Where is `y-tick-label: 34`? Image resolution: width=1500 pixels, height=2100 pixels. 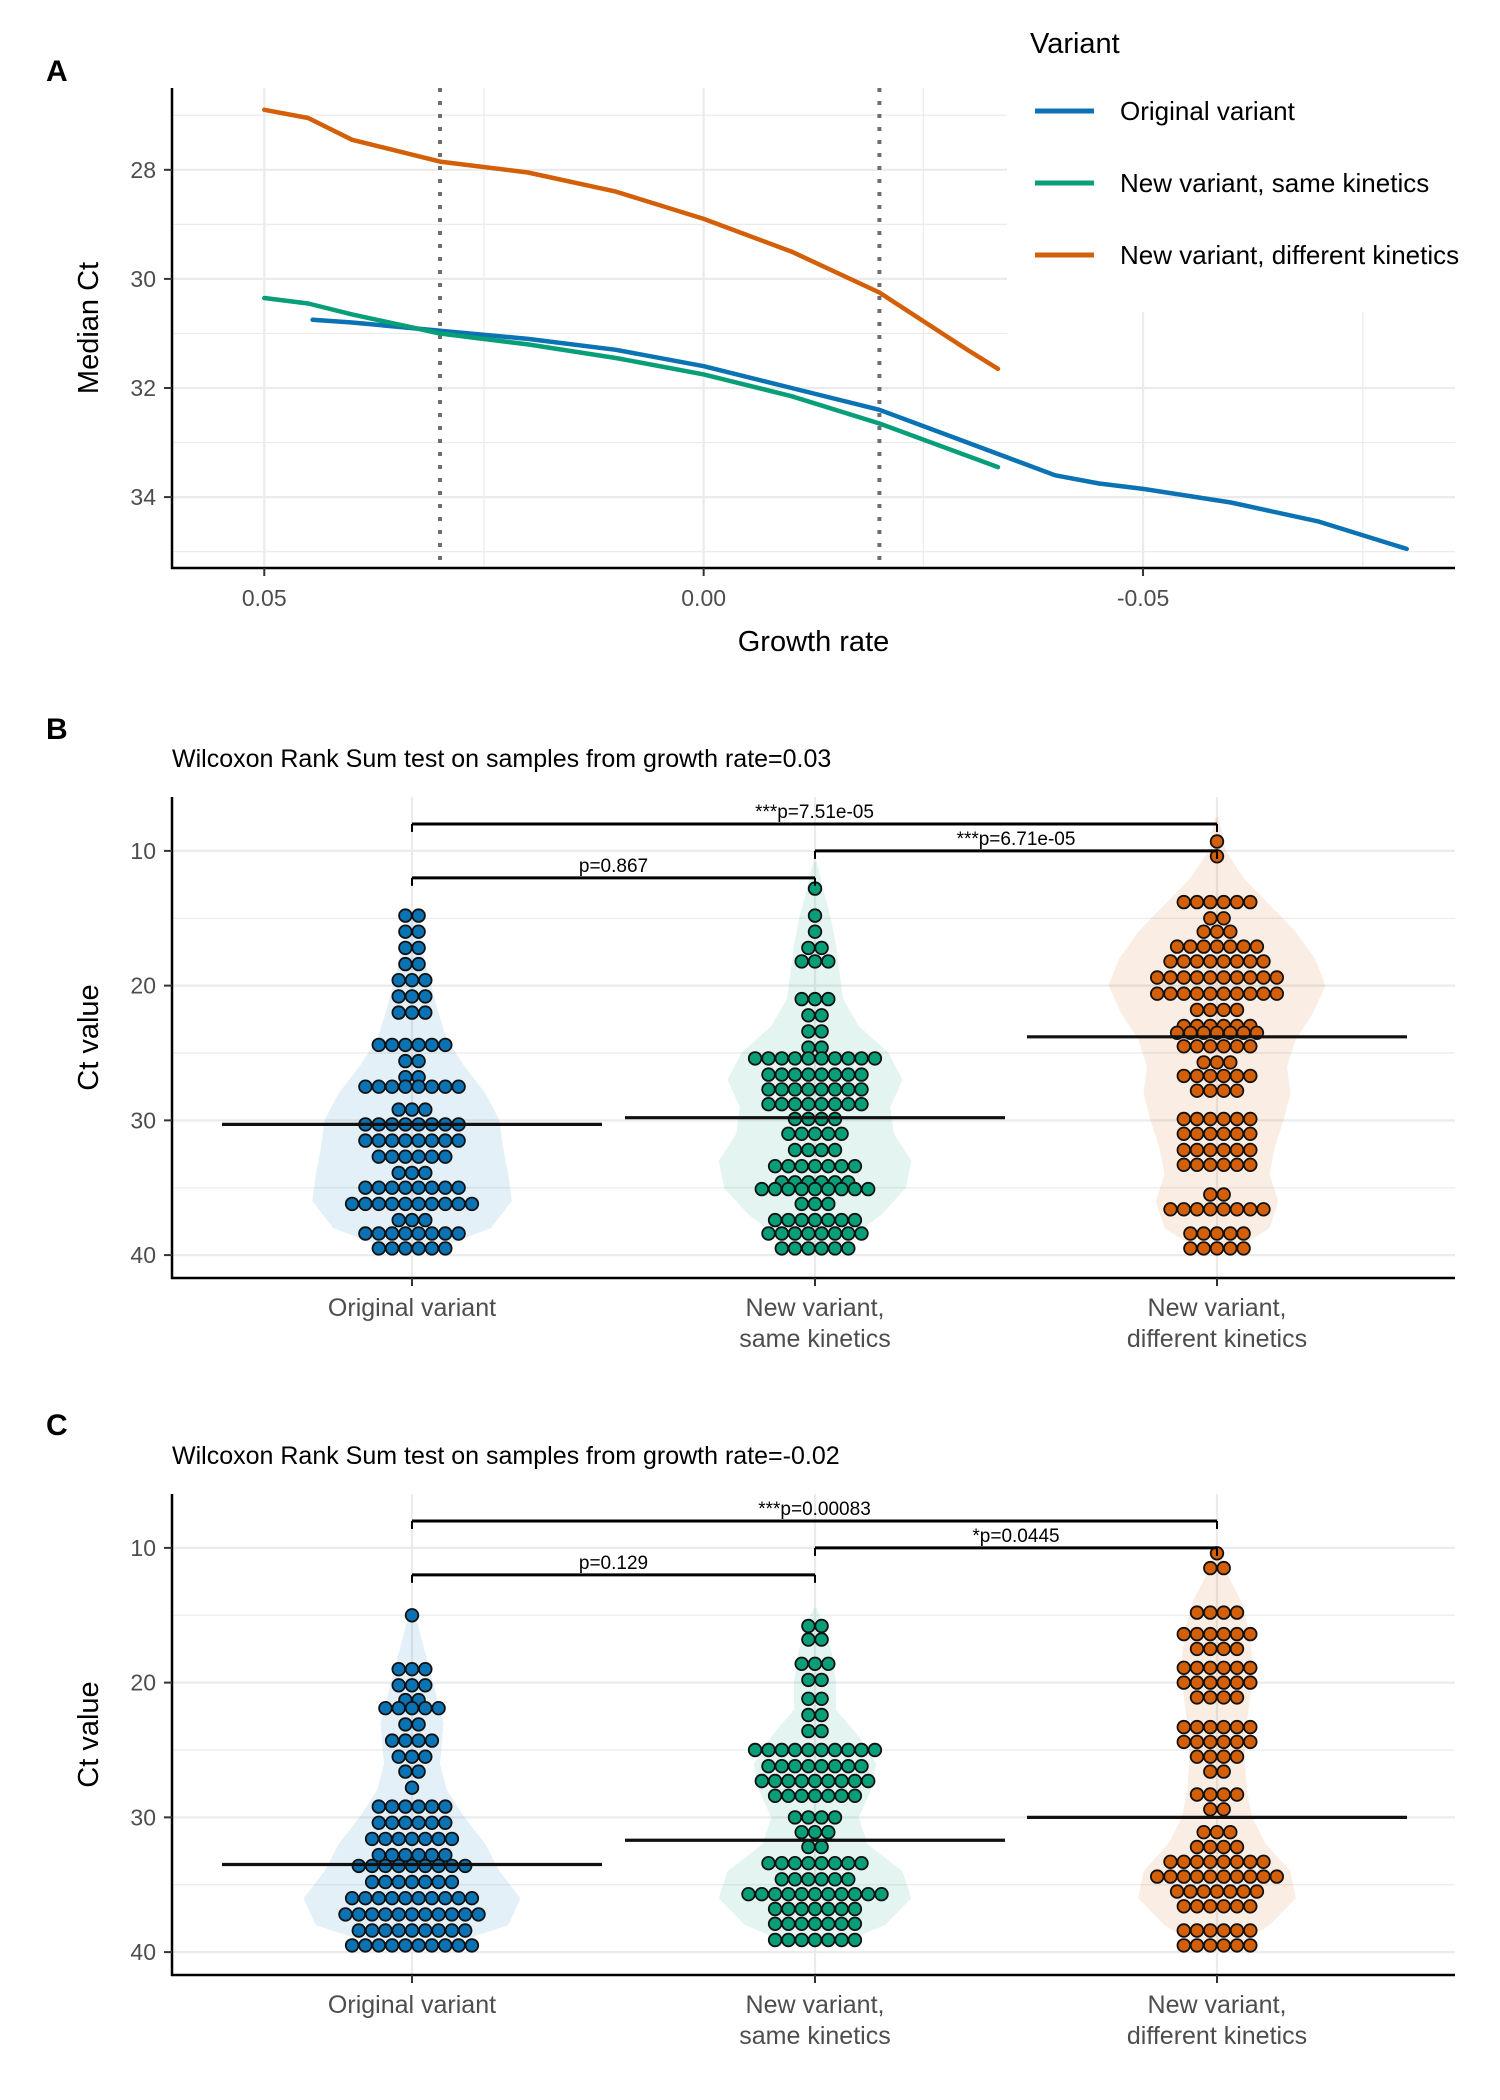 y-tick-label: 34 is located at coordinates (143, 497).